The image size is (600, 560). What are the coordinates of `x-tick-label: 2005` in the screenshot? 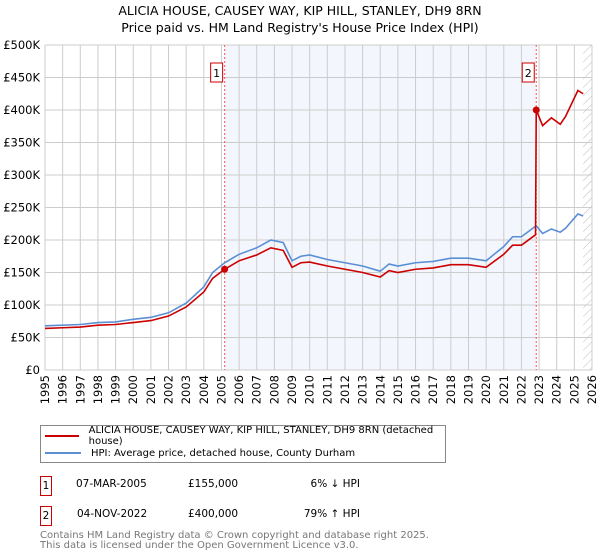 It's located at (221, 389).